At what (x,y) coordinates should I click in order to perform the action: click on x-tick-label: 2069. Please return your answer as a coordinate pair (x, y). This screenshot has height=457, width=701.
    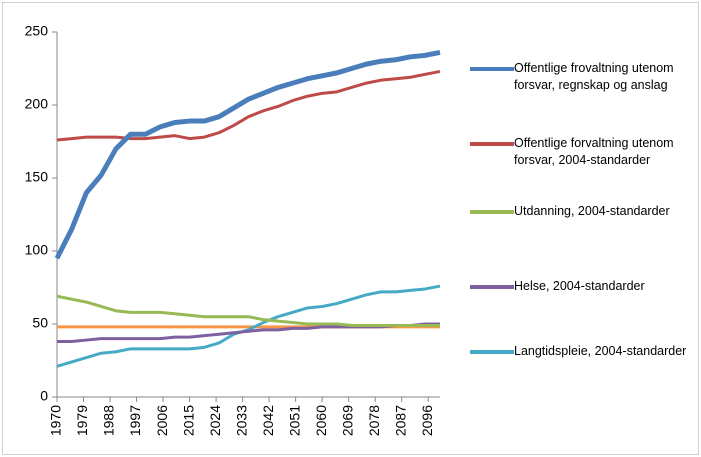
    Looking at the image, I should click on (347, 420).